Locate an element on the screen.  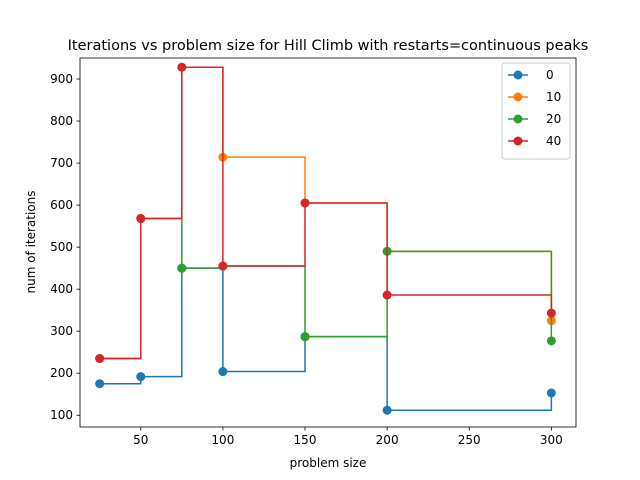
y-tick-label-200: 200 is located at coordinates (61, 373).